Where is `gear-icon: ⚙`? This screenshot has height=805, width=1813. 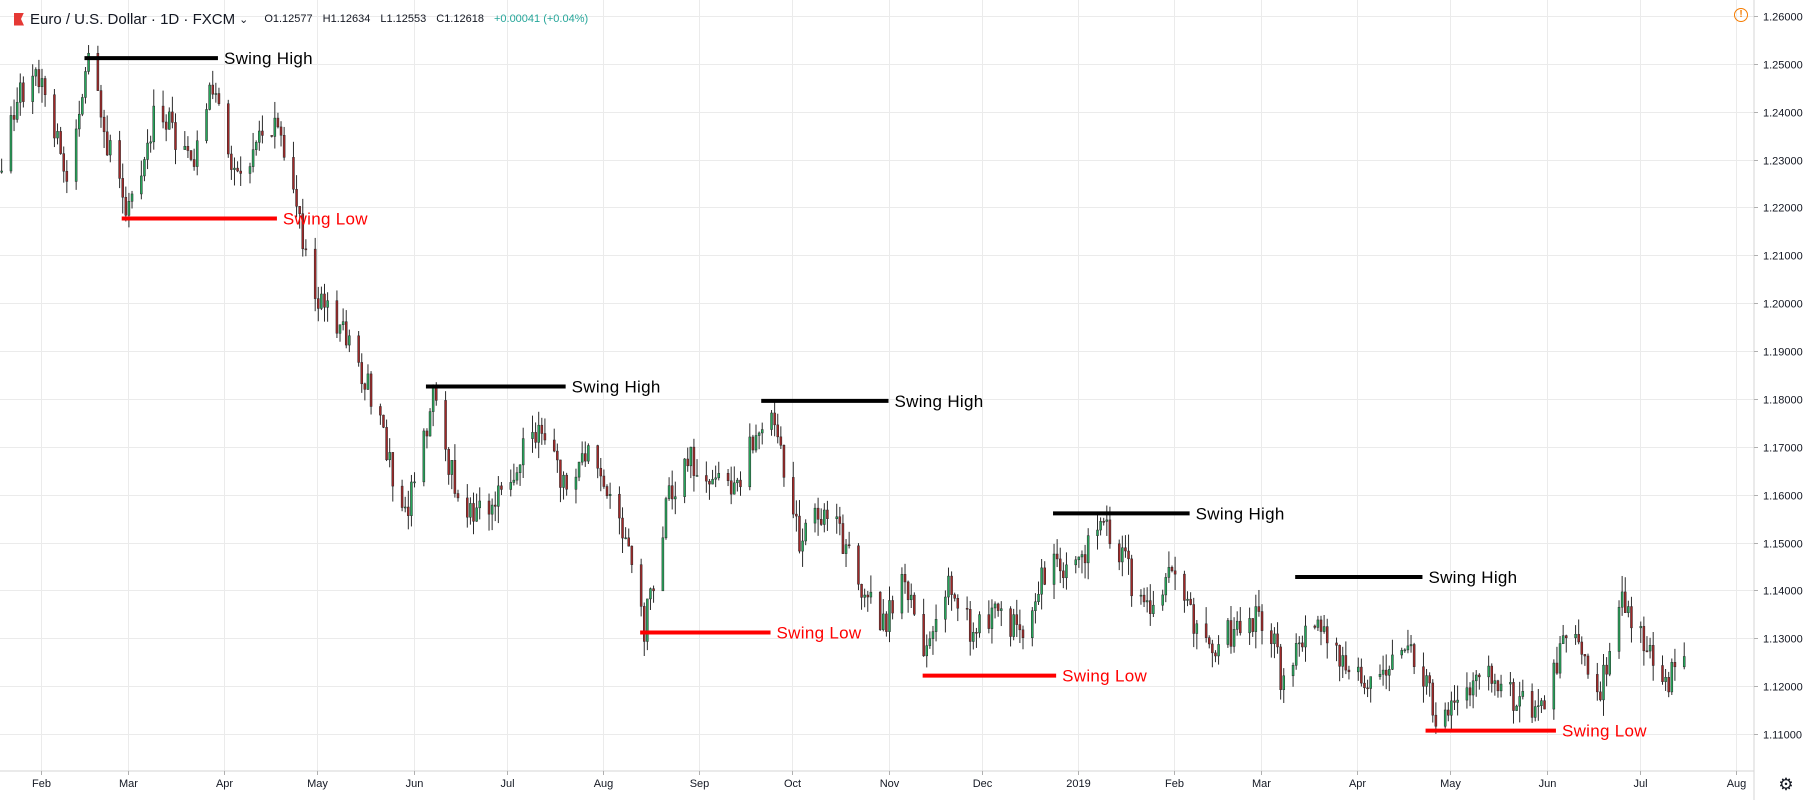 gear-icon: ⚙ is located at coordinates (1786, 784).